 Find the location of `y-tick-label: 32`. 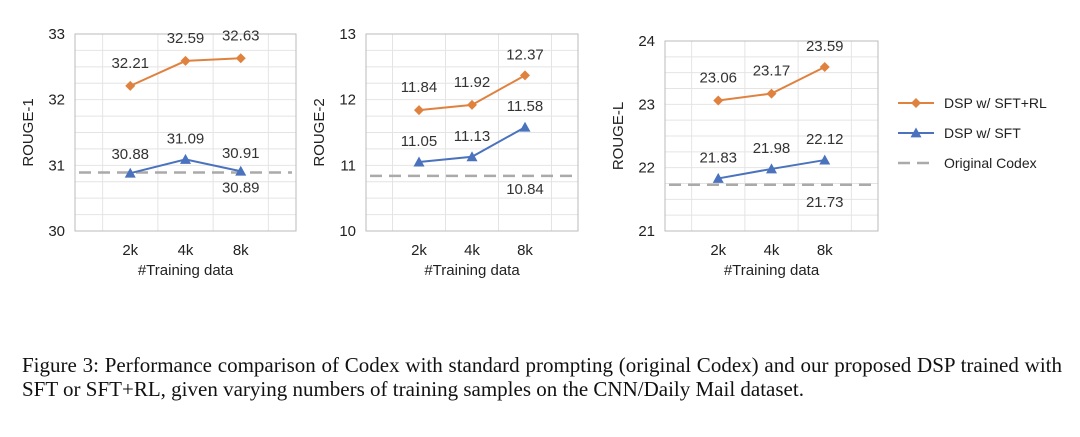

y-tick-label: 32 is located at coordinates (56, 100).